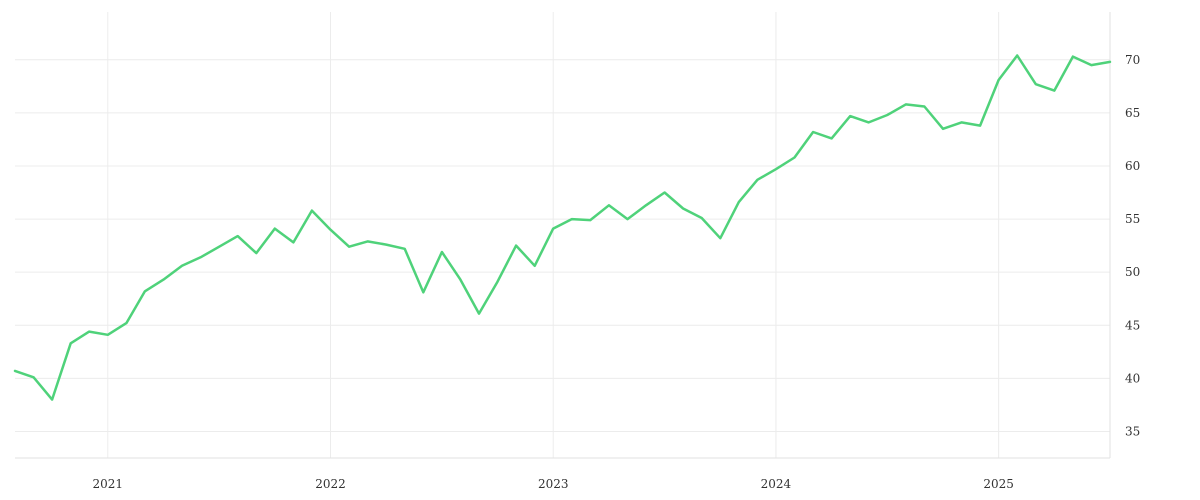 The image size is (1200, 500). I want to click on x-tick-label: 2021, so click(108, 484).